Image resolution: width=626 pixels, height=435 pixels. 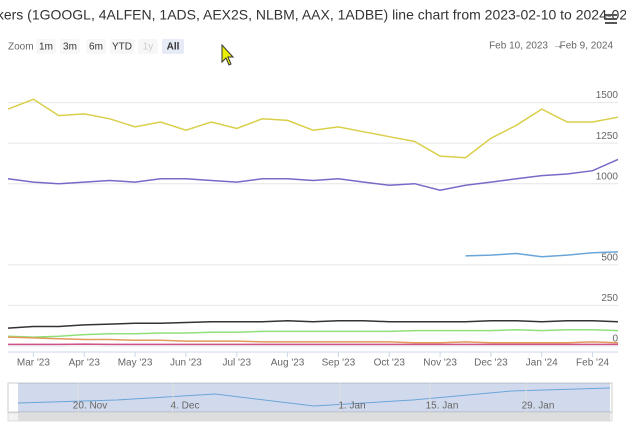 I want to click on navigator-label: 15. Jan, so click(x=442, y=406).